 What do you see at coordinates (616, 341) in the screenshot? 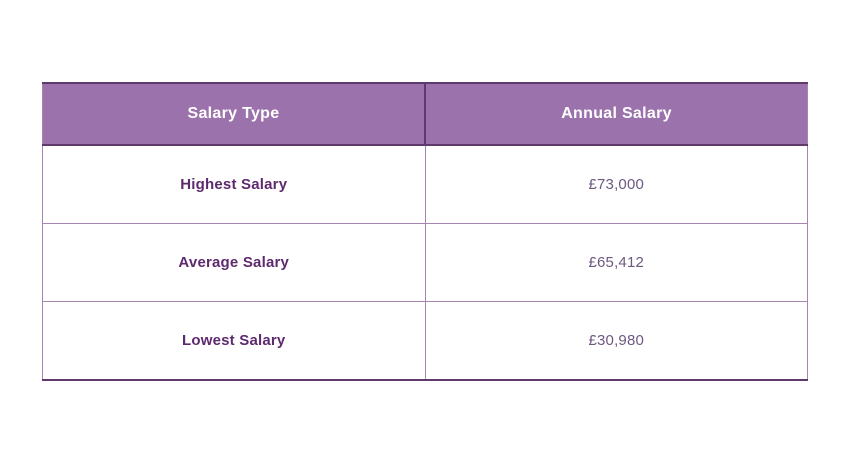
I see `annual-salary-cell: £30,980` at bounding box center [616, 341].